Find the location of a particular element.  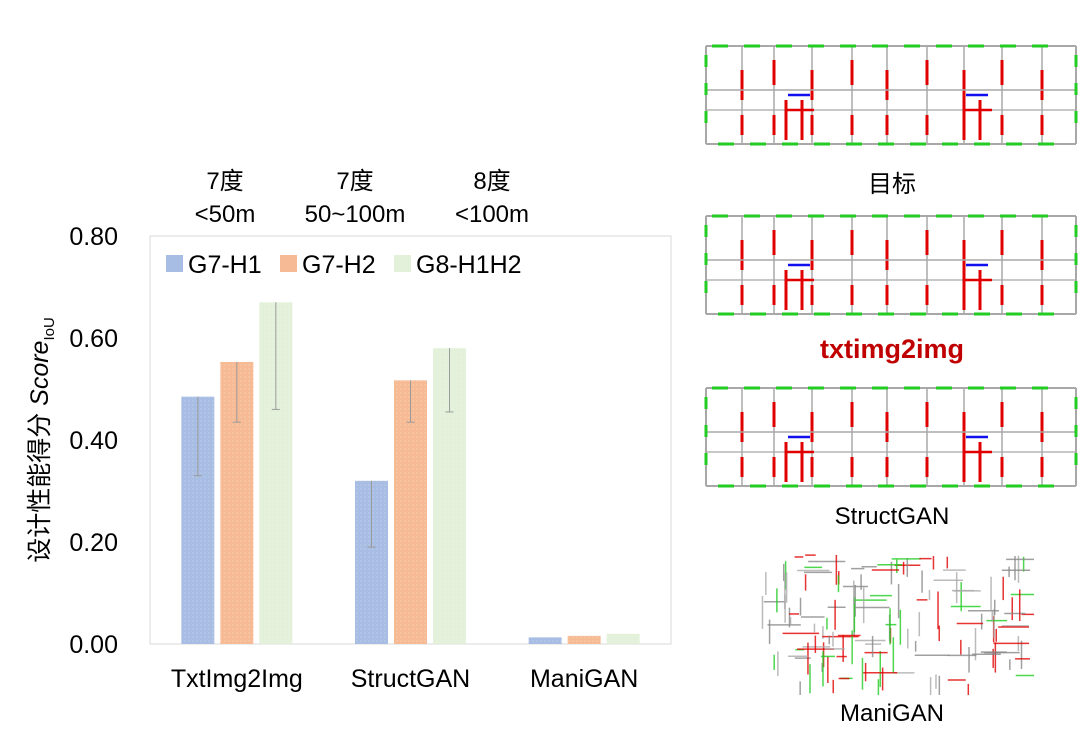

panel-label-structgan: StructGAN is located at coordinates (892, 516).